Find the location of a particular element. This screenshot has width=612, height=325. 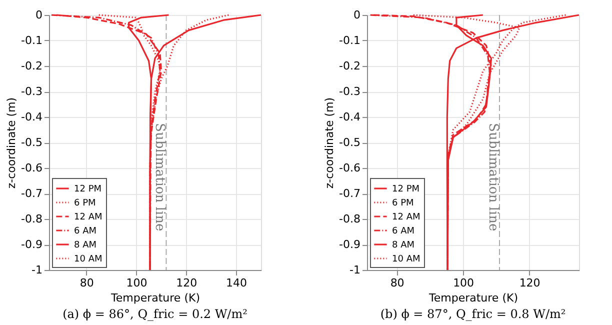

text: (a) ϕ = 86°, Q_fric = 0.2 W/m² is located at coordinates (155, 314).